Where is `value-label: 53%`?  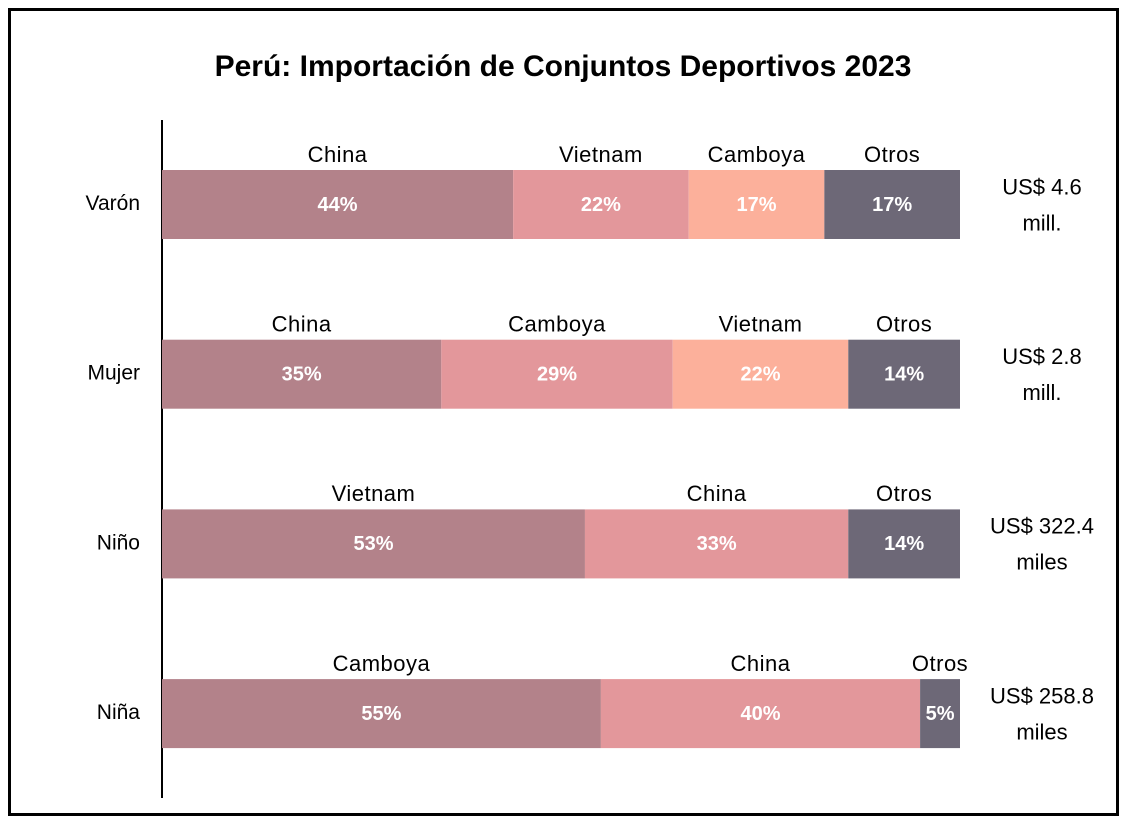
value-label: 53% is located at coordinates (373, 544).